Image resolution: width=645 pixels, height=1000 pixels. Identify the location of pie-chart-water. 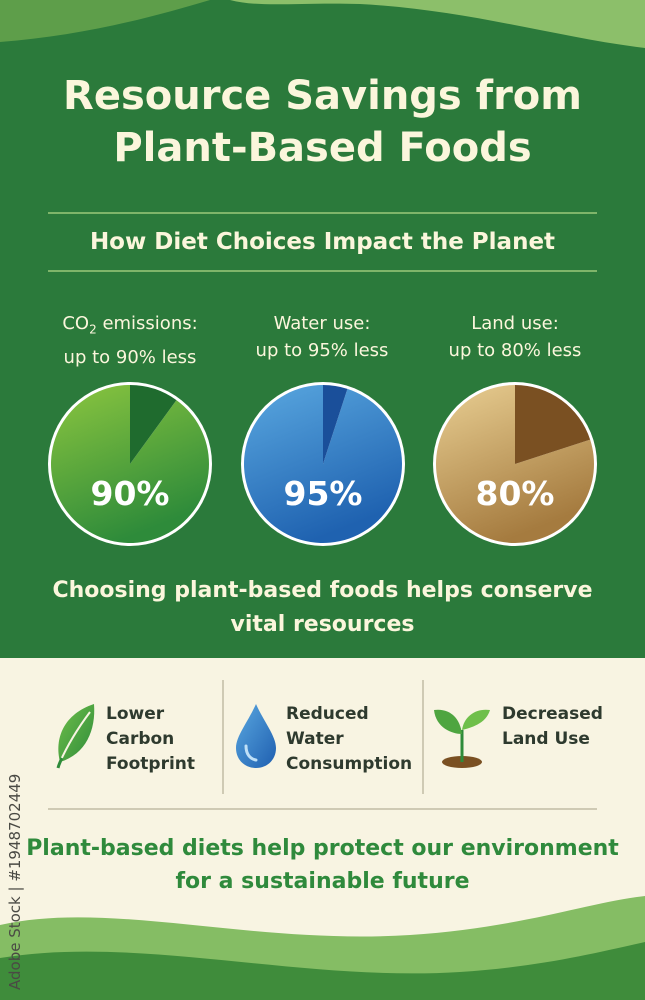
(323, 464).